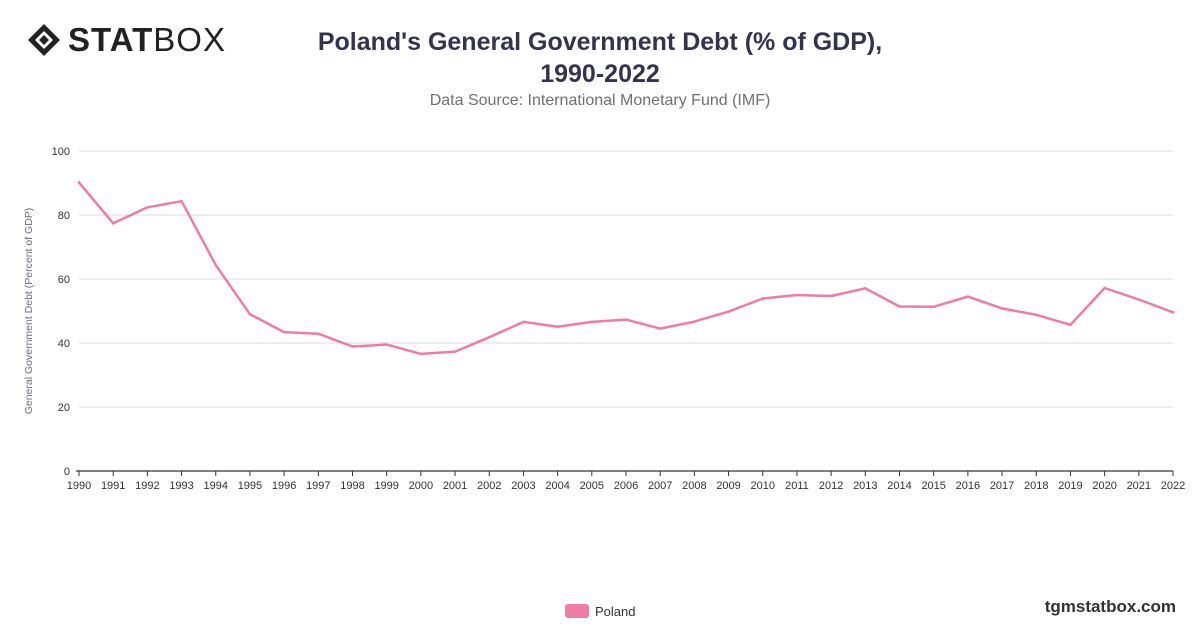 The height and width of the screenshot is (628, 1200). I want to click on x-tick-label: 2021, so click(1139, 486).